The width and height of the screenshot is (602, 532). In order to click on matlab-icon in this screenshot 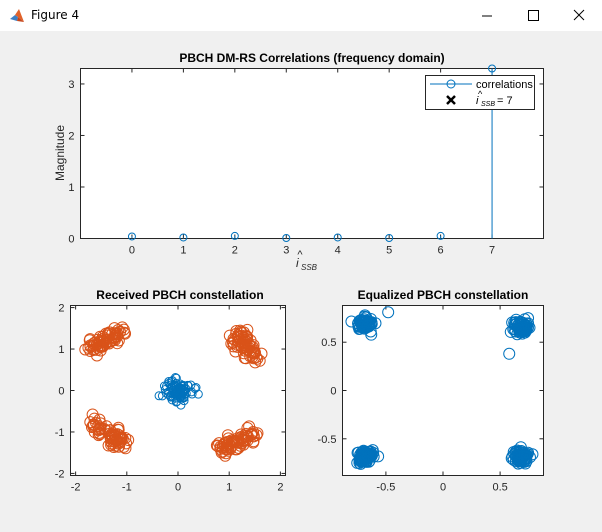, I will do `click(17, 15)`.